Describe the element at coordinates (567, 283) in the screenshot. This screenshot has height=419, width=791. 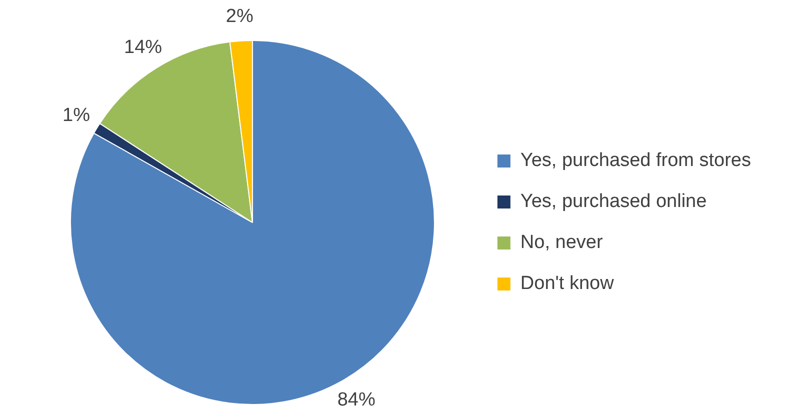
I see `legend-label: Don't know` at that location.